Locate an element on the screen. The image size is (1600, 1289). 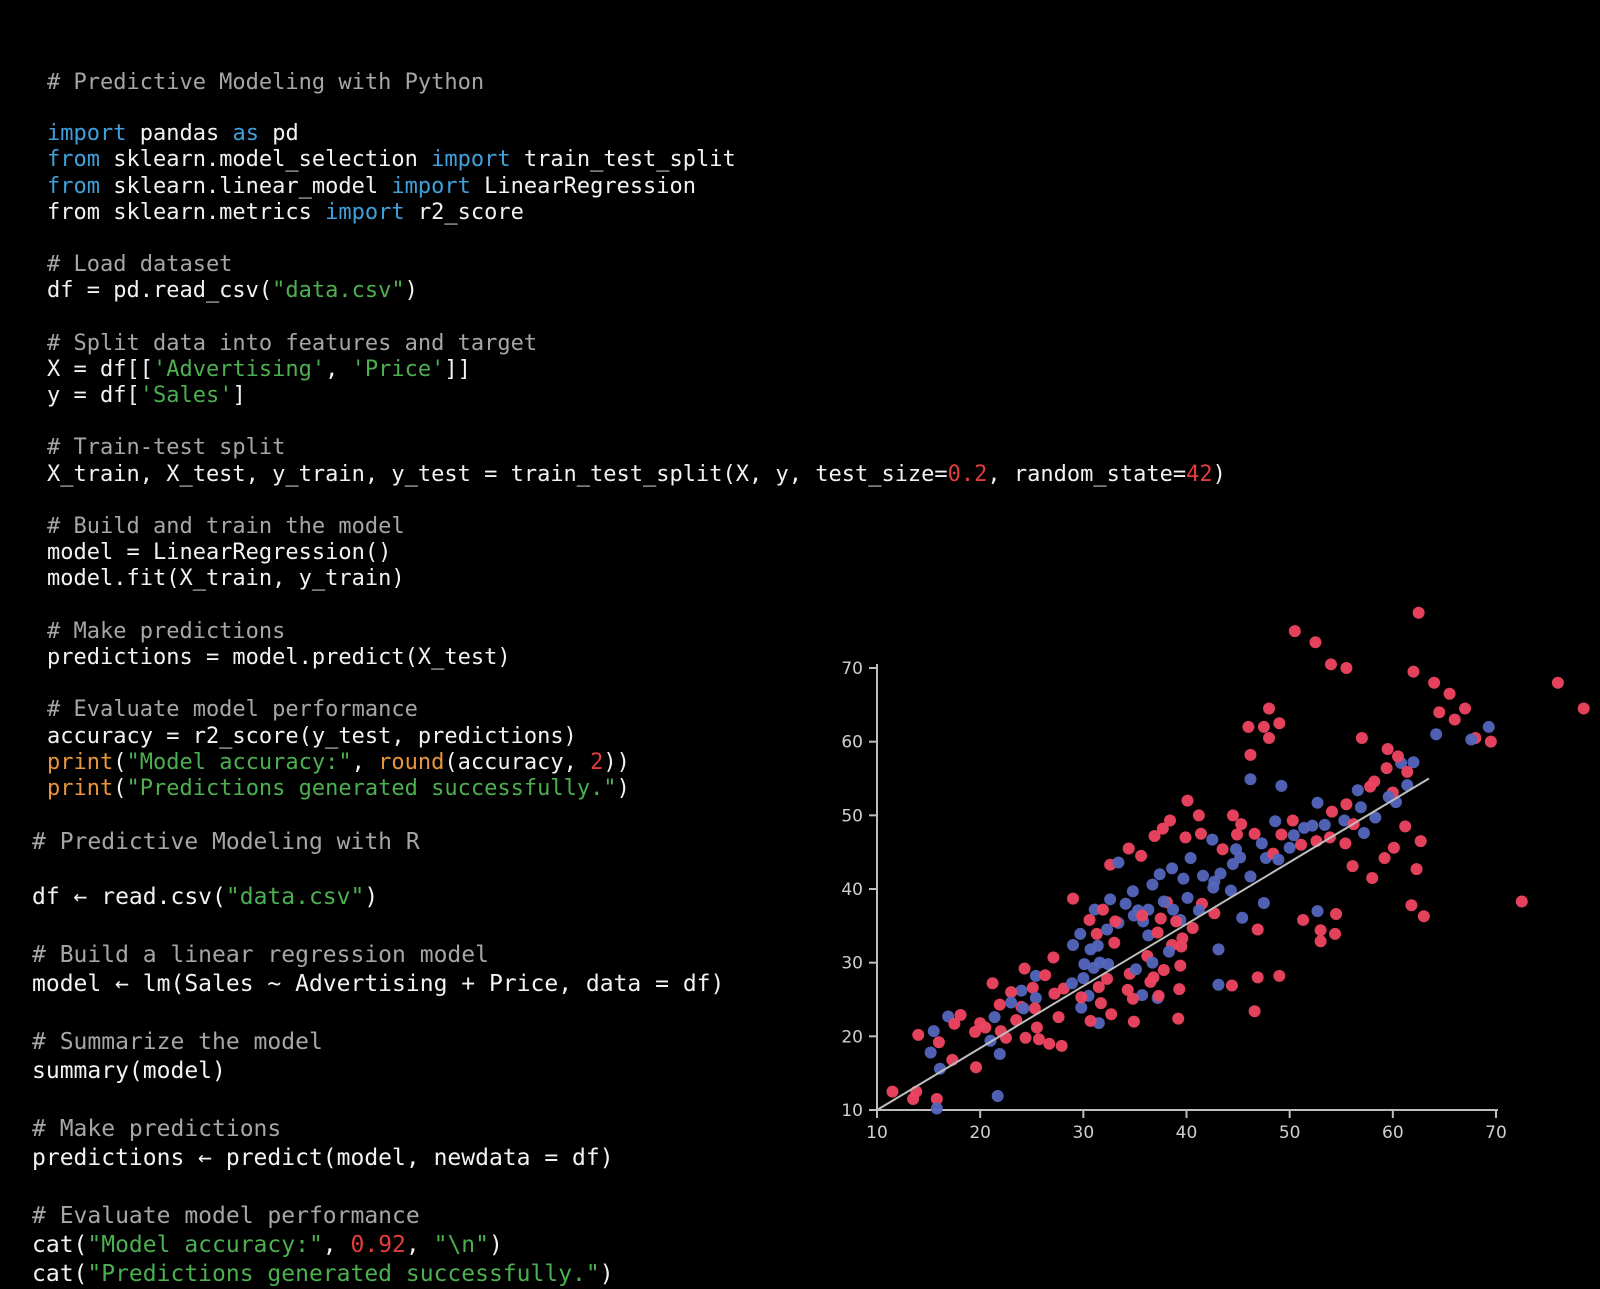
r-code-token: df ← read.csv( is located at coordinates (129, 897).